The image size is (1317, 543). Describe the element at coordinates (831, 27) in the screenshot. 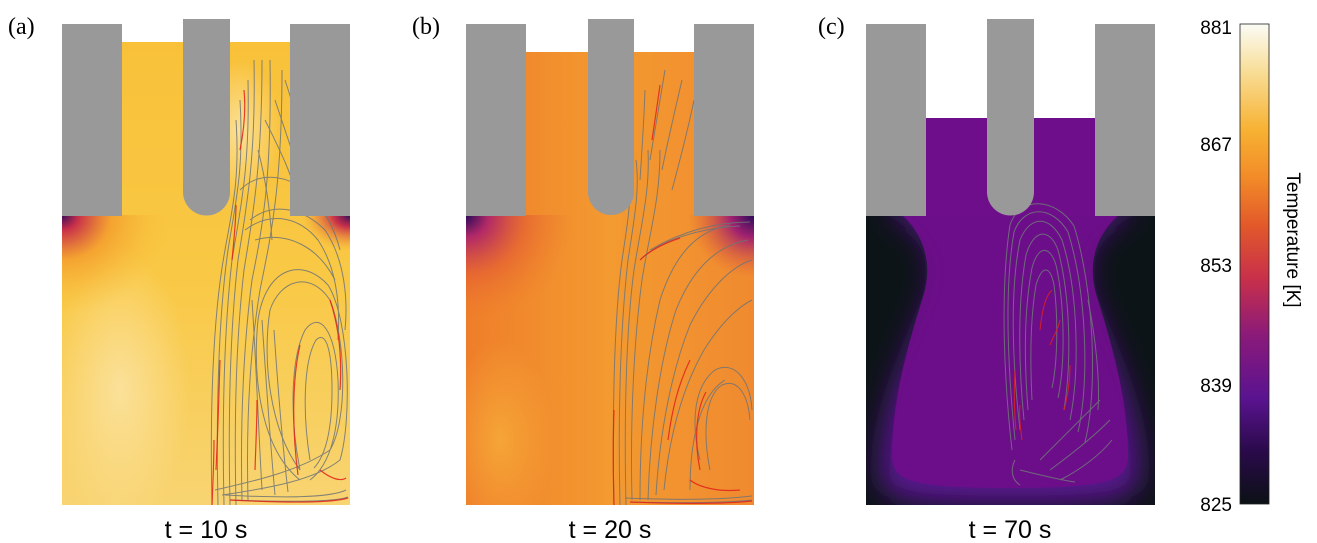

I see `panel-c-label: (c)` at that location.